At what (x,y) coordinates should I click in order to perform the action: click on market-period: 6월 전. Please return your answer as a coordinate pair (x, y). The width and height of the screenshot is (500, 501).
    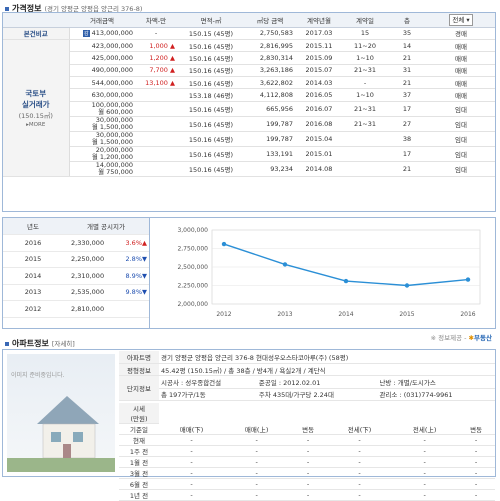
    Looking at the image, I should click on (139, 484).